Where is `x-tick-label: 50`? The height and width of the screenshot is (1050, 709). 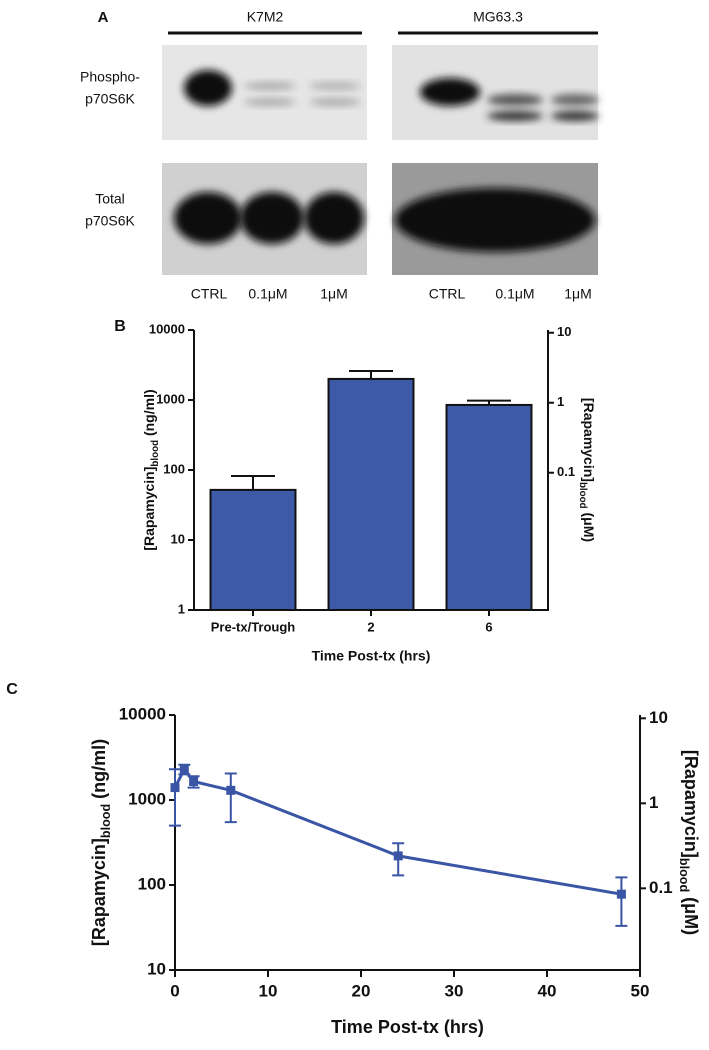 x-tick-label: 50 is located at coordinates (640, 990).